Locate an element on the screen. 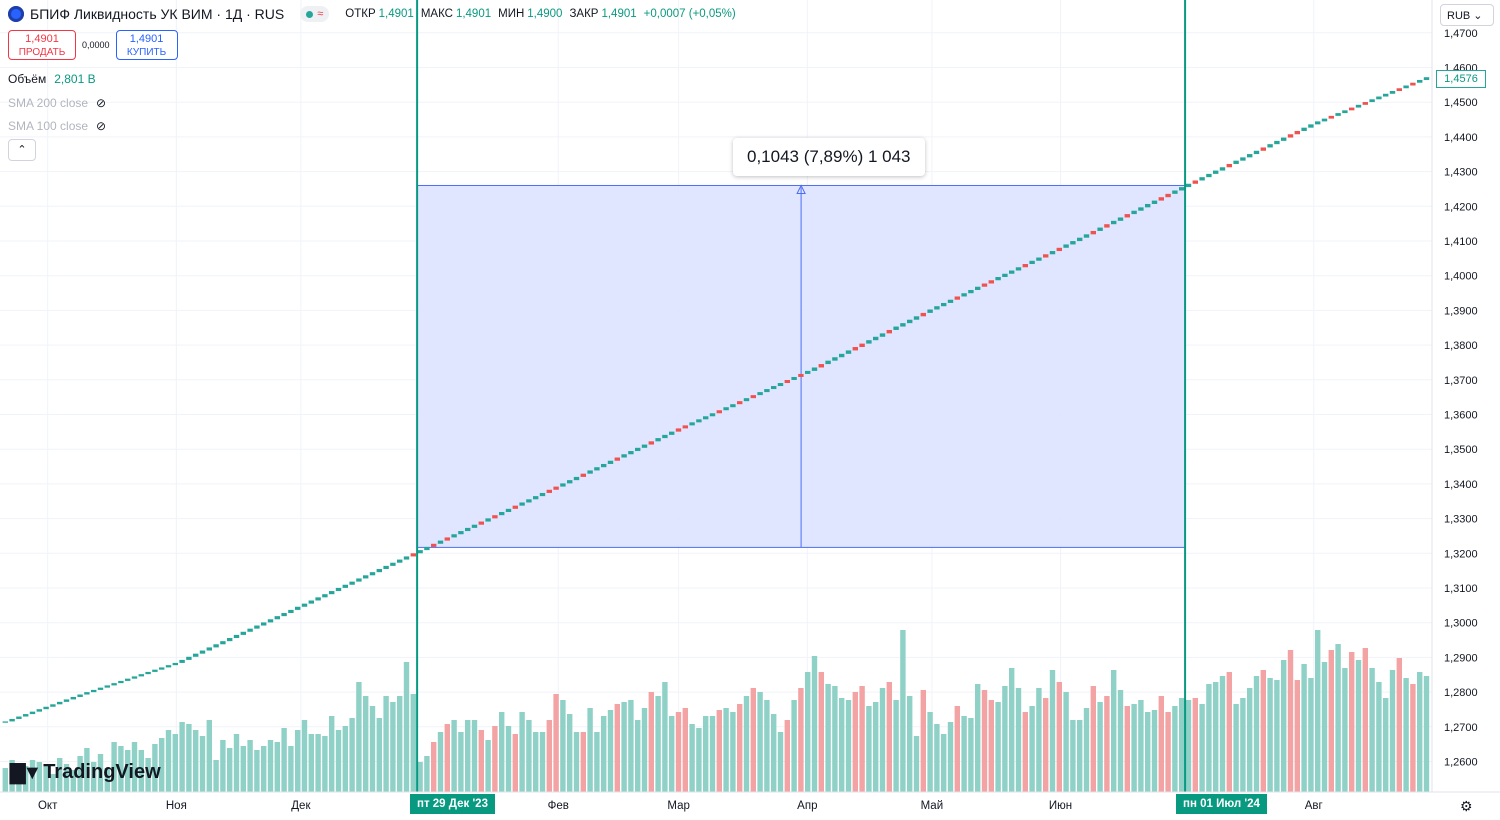  buy-button: 1,4901 КУПИТЬ is located at coordinates (146, 45).